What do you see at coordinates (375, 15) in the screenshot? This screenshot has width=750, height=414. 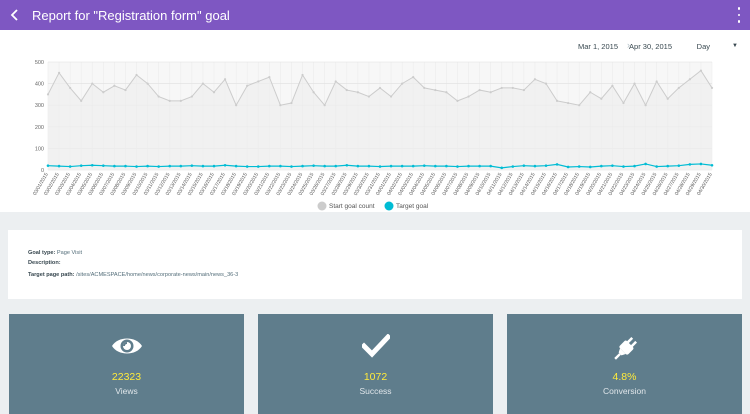 I see `top-app-bar: Report for "Registration form" goal` at bounding box center [375, 15].